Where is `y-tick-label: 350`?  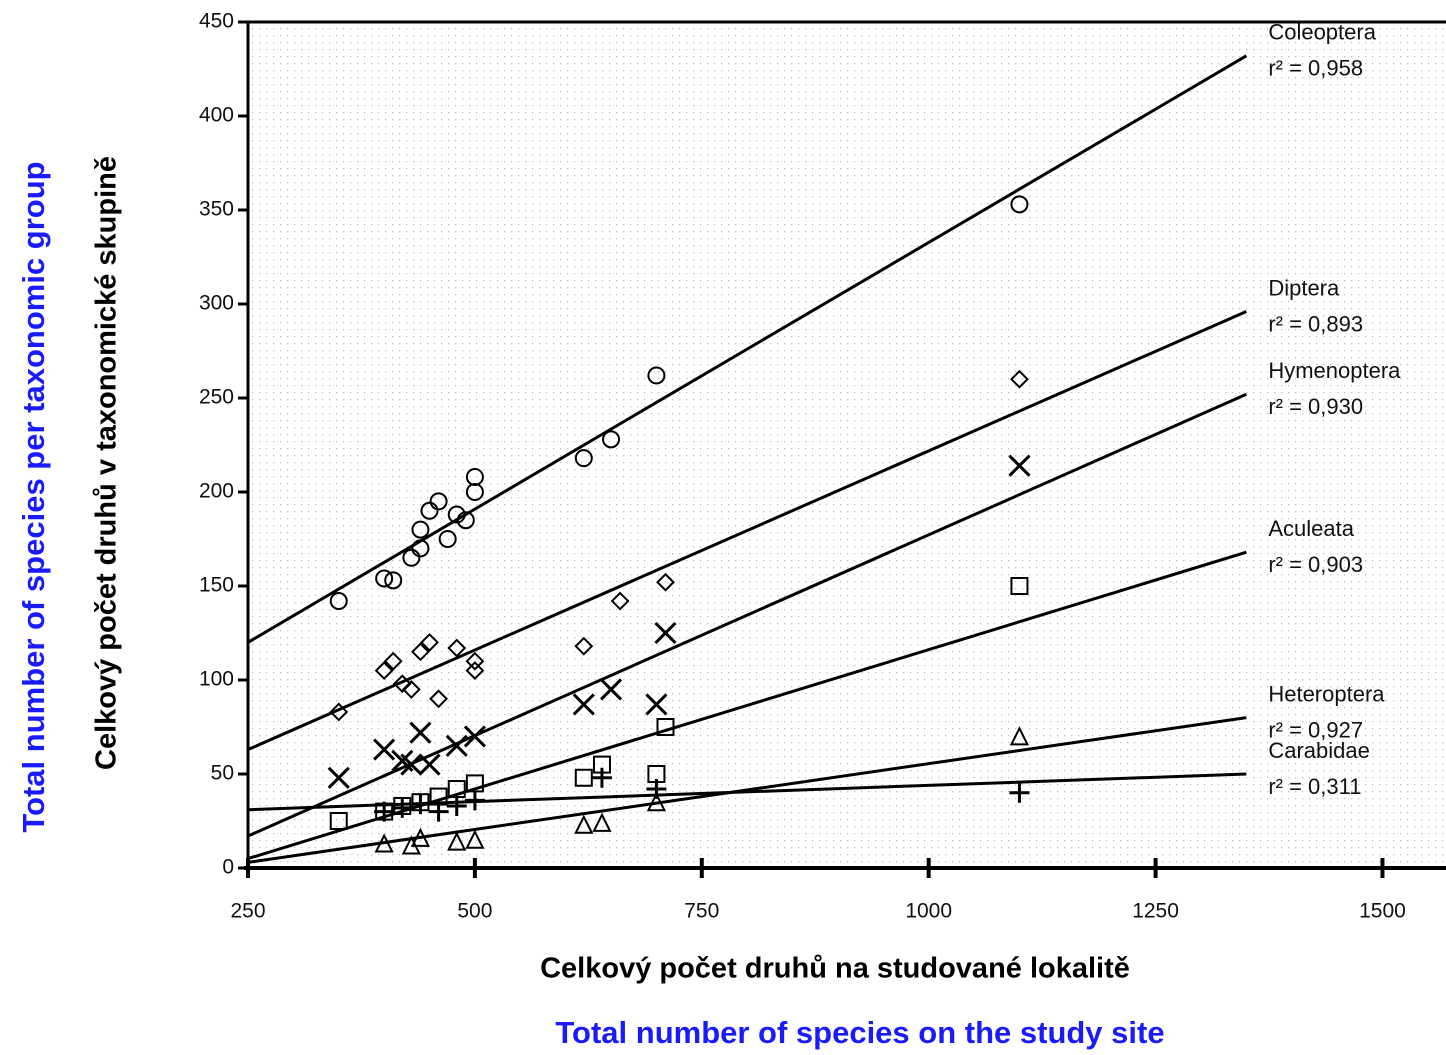 y-tick-label: 350 is located at coordinates (216, 209).